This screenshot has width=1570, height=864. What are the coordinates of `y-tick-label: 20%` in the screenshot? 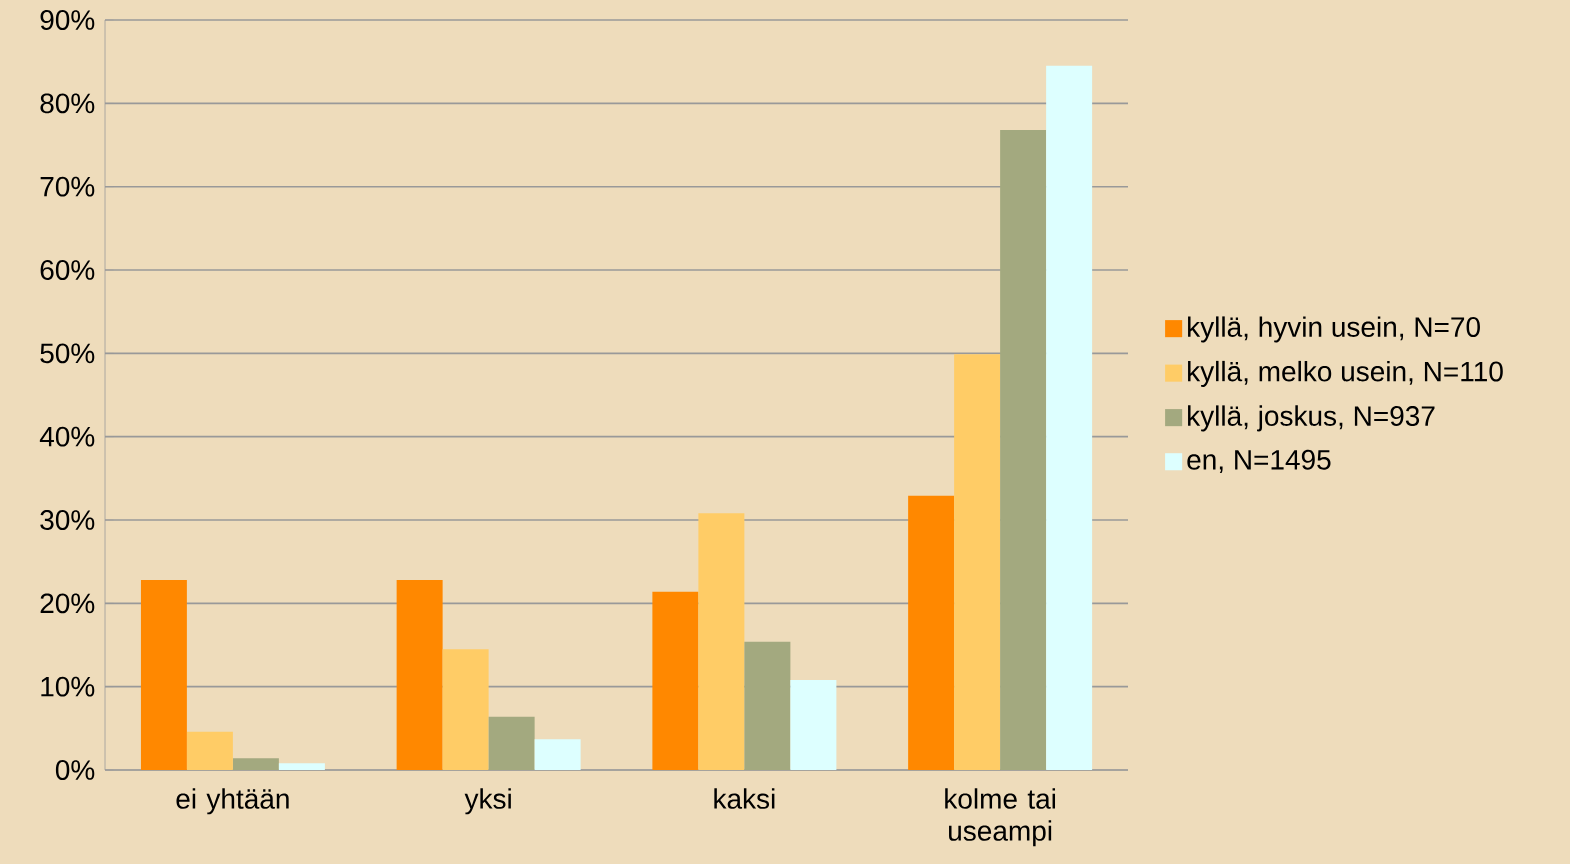 It's located at (67, 603).